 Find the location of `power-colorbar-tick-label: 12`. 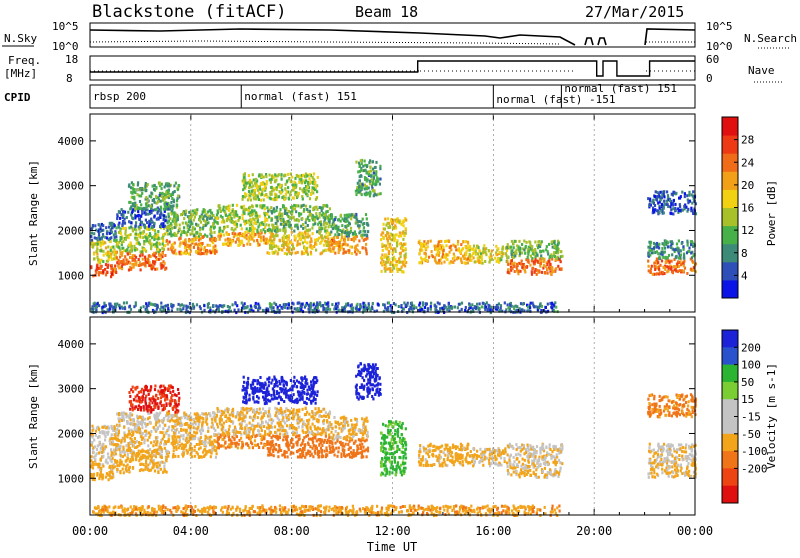

power-colorbar-tick-label: 12 is located at coordinates (747, 230).